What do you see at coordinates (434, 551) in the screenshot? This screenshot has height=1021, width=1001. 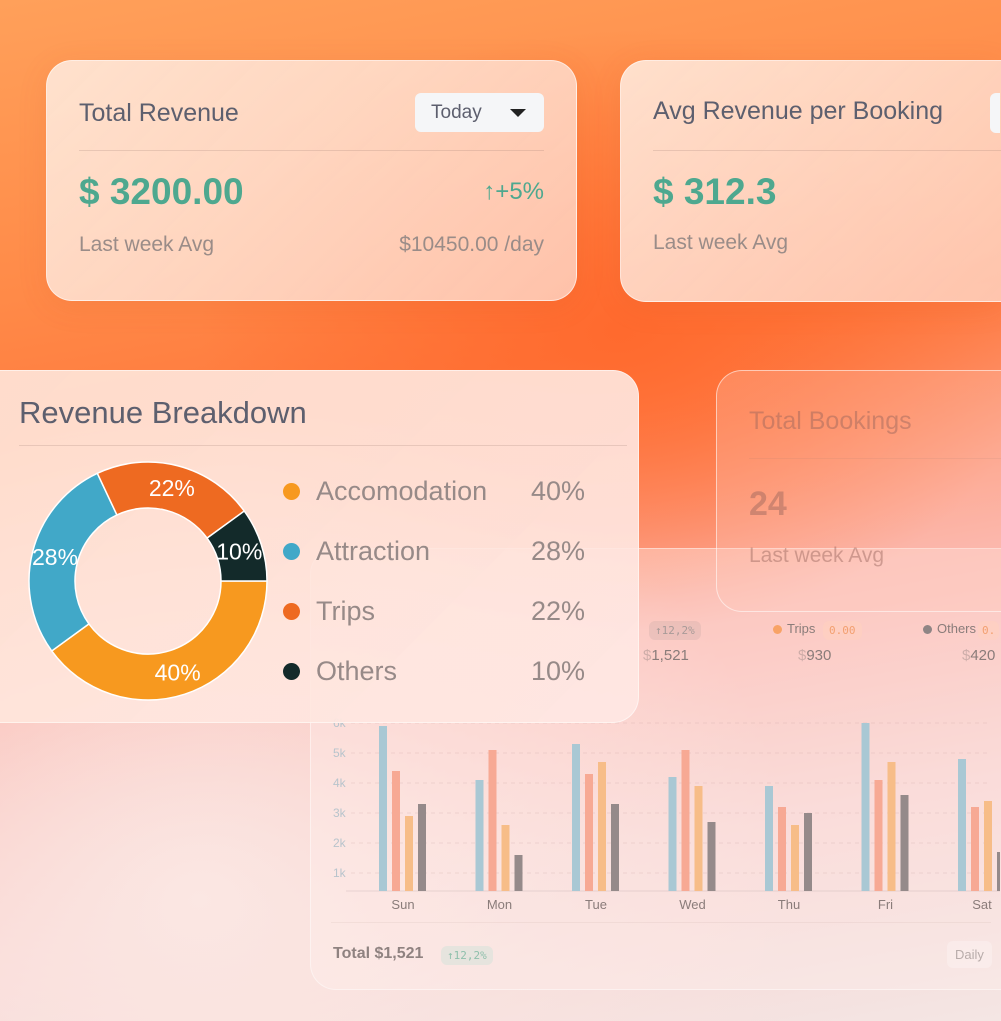 I see `breakdown-legend-item: Attraction 28%` at bounding box center [434, 551].